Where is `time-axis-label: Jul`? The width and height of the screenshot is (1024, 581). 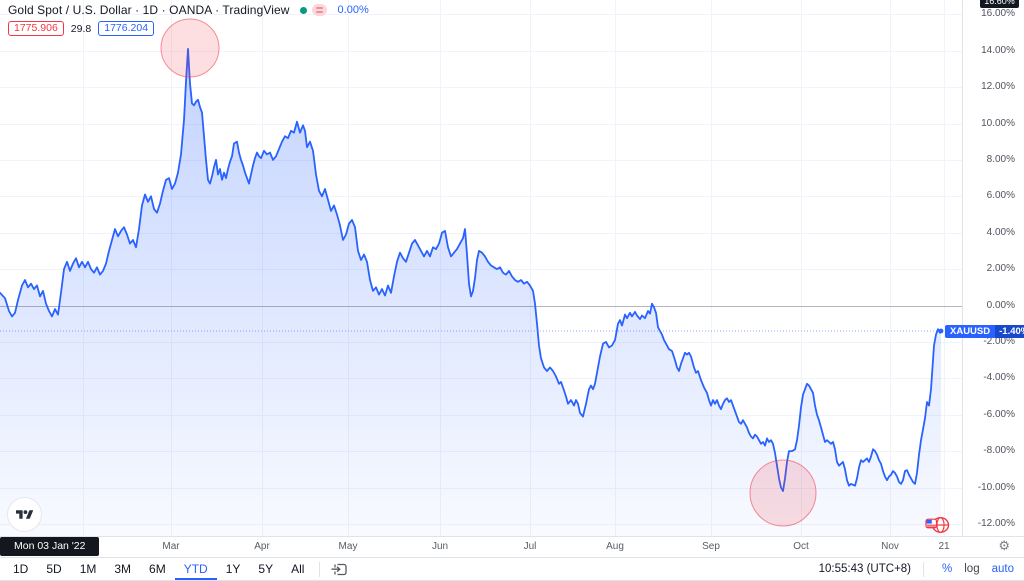 time-axis-label: Jul is located at coordinates (530, 546).